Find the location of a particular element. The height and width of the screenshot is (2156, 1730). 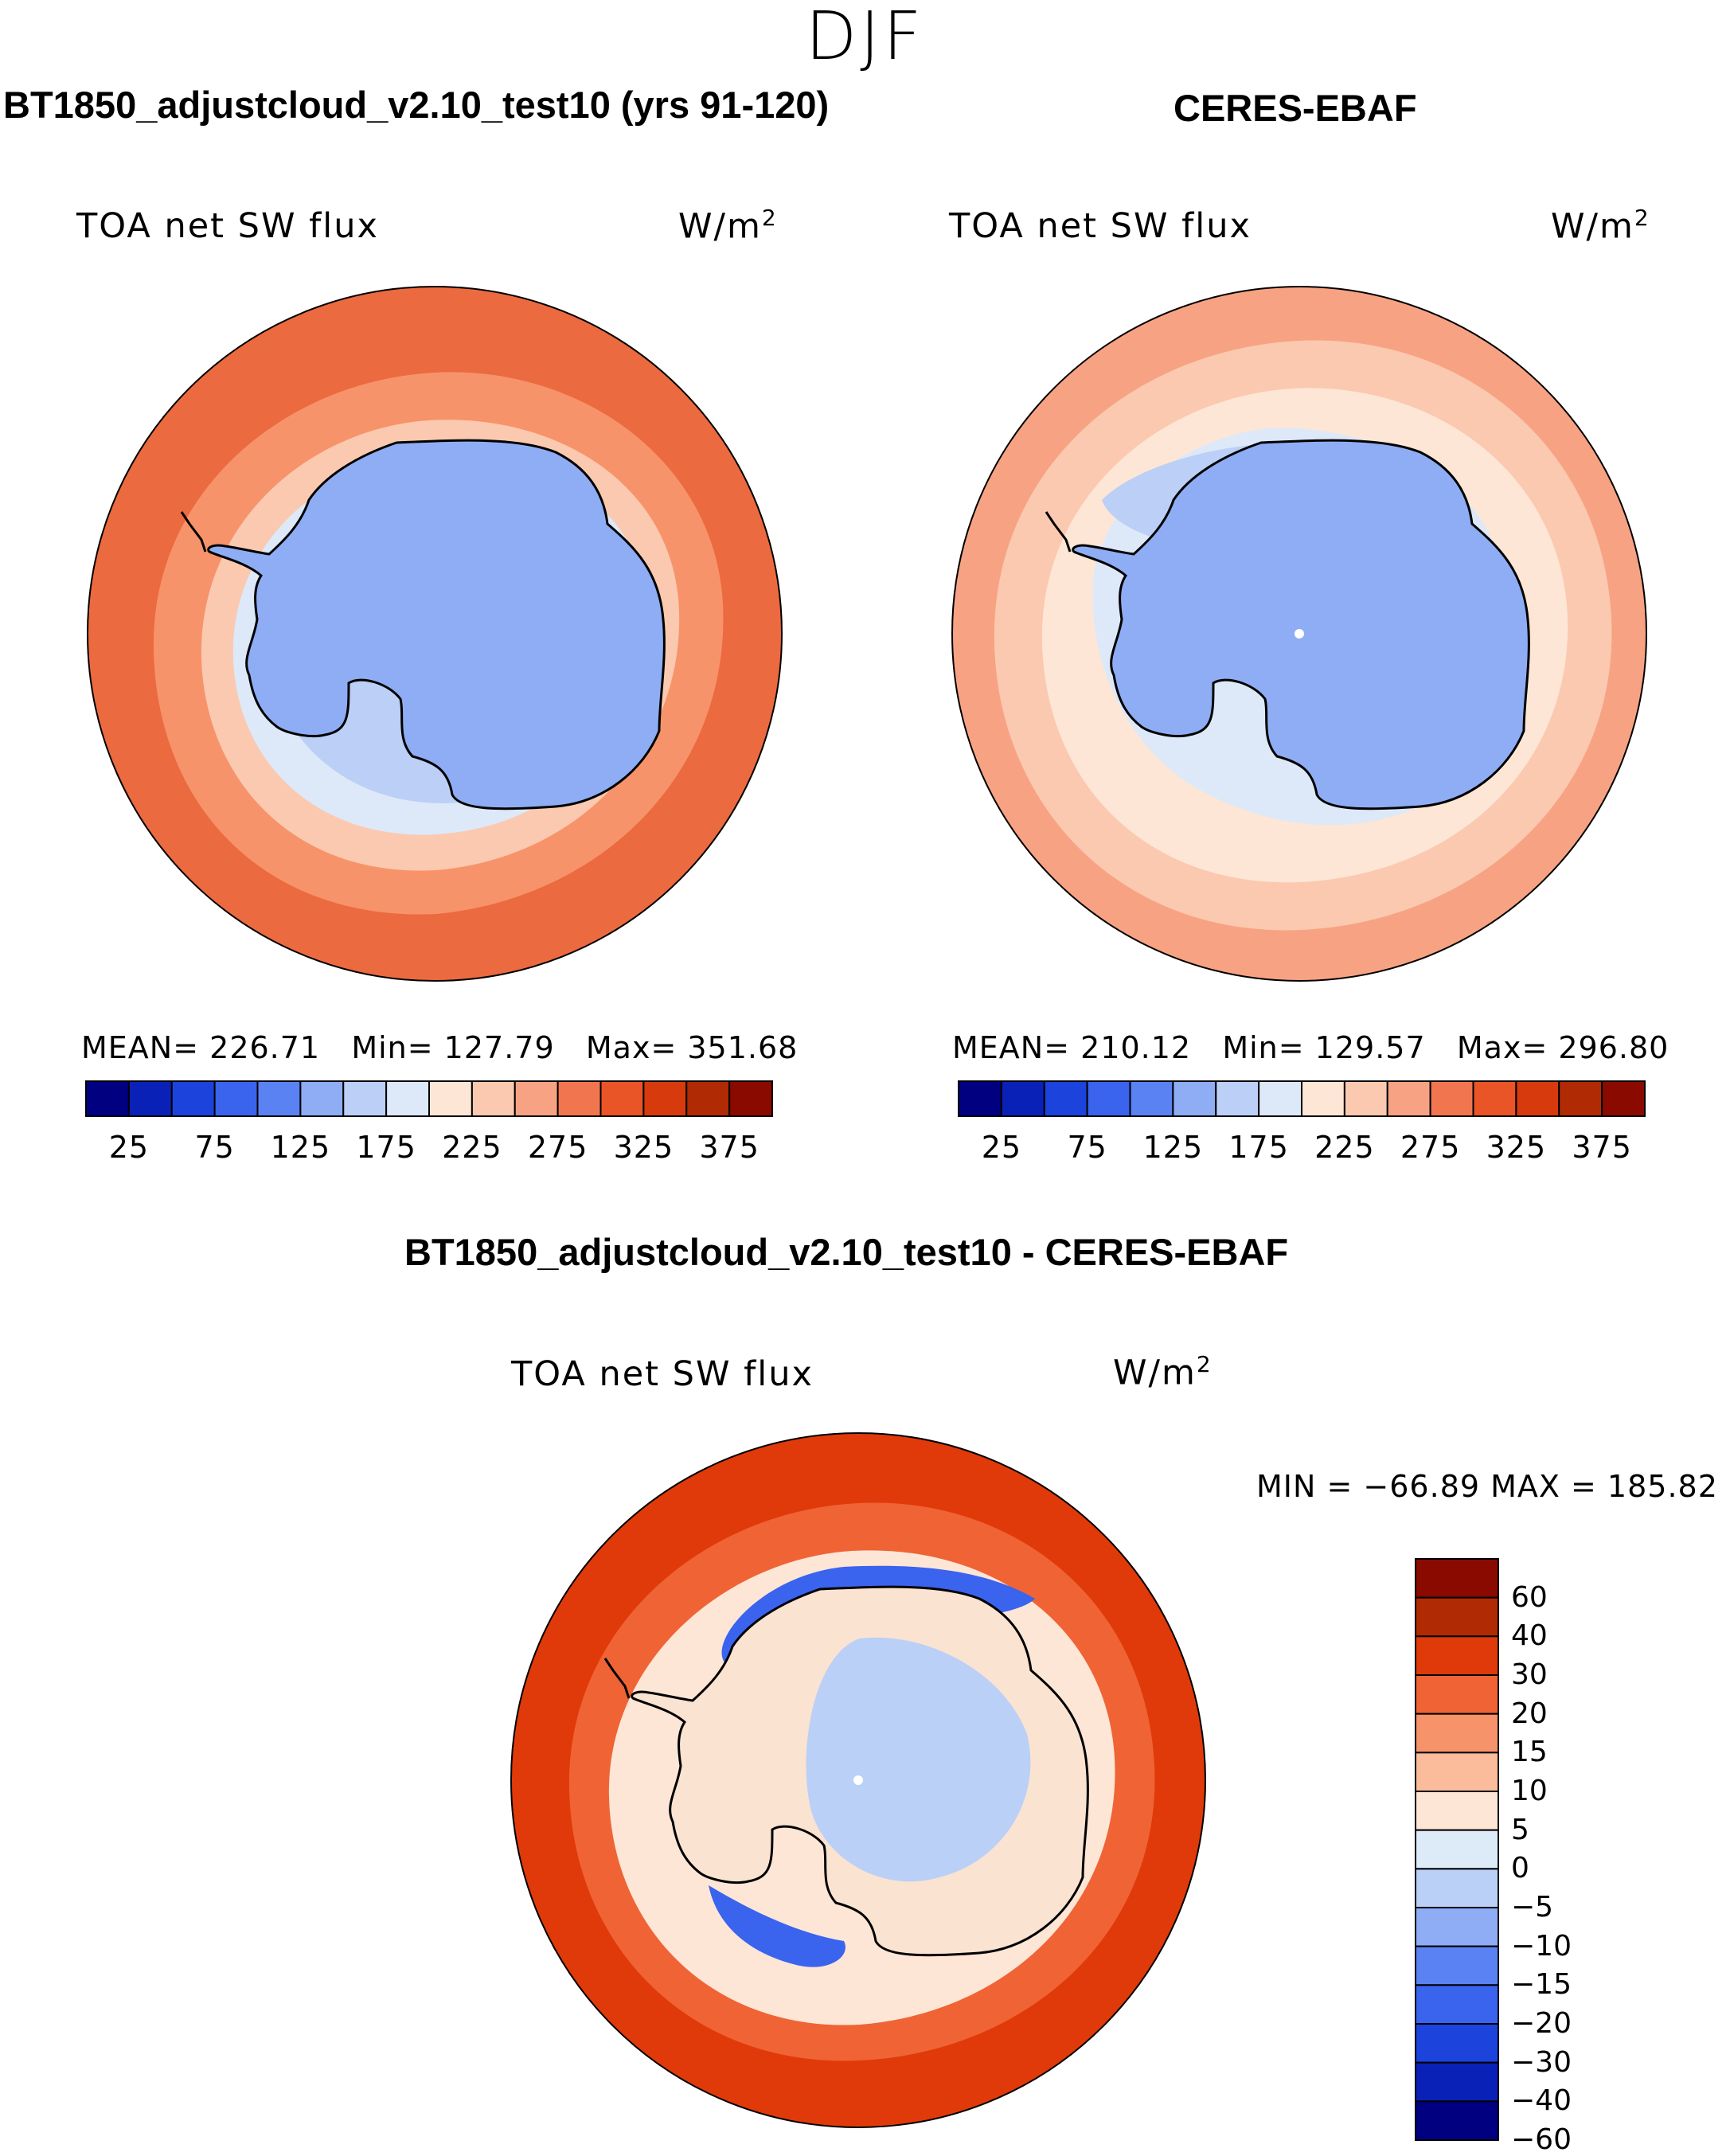

obs-polar-map is located at coordinates (1299, 634).